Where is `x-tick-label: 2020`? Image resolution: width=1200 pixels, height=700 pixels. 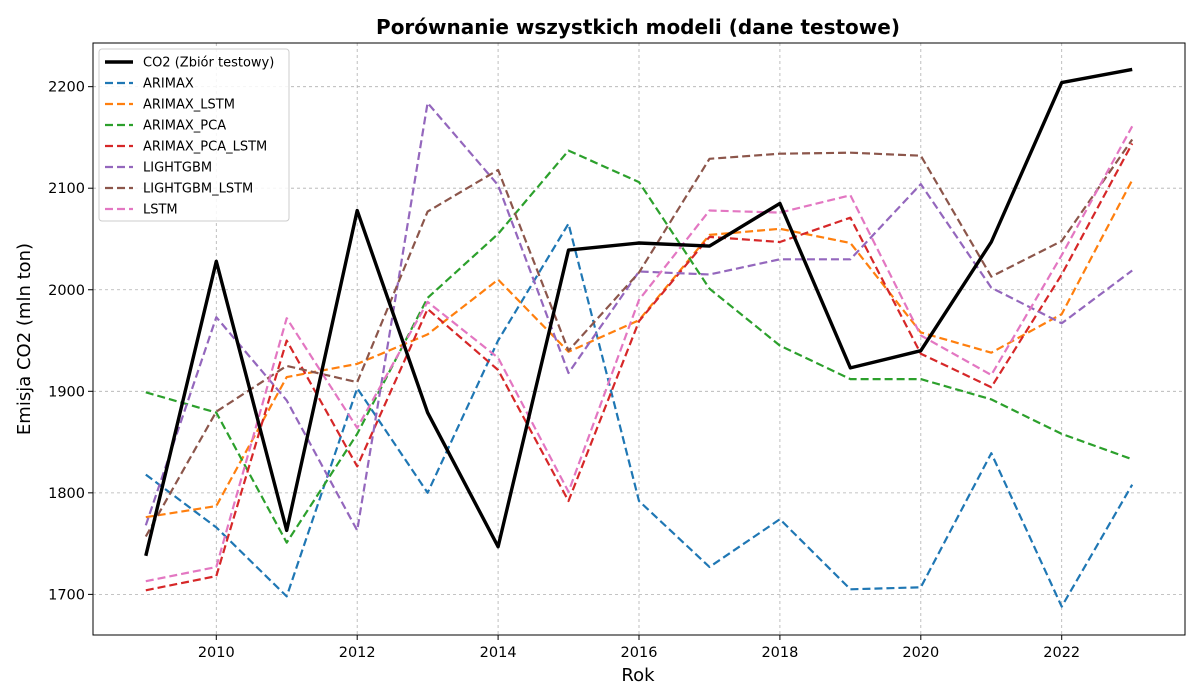 x-tick-label: 2020 is located at coordinates (920, 653).